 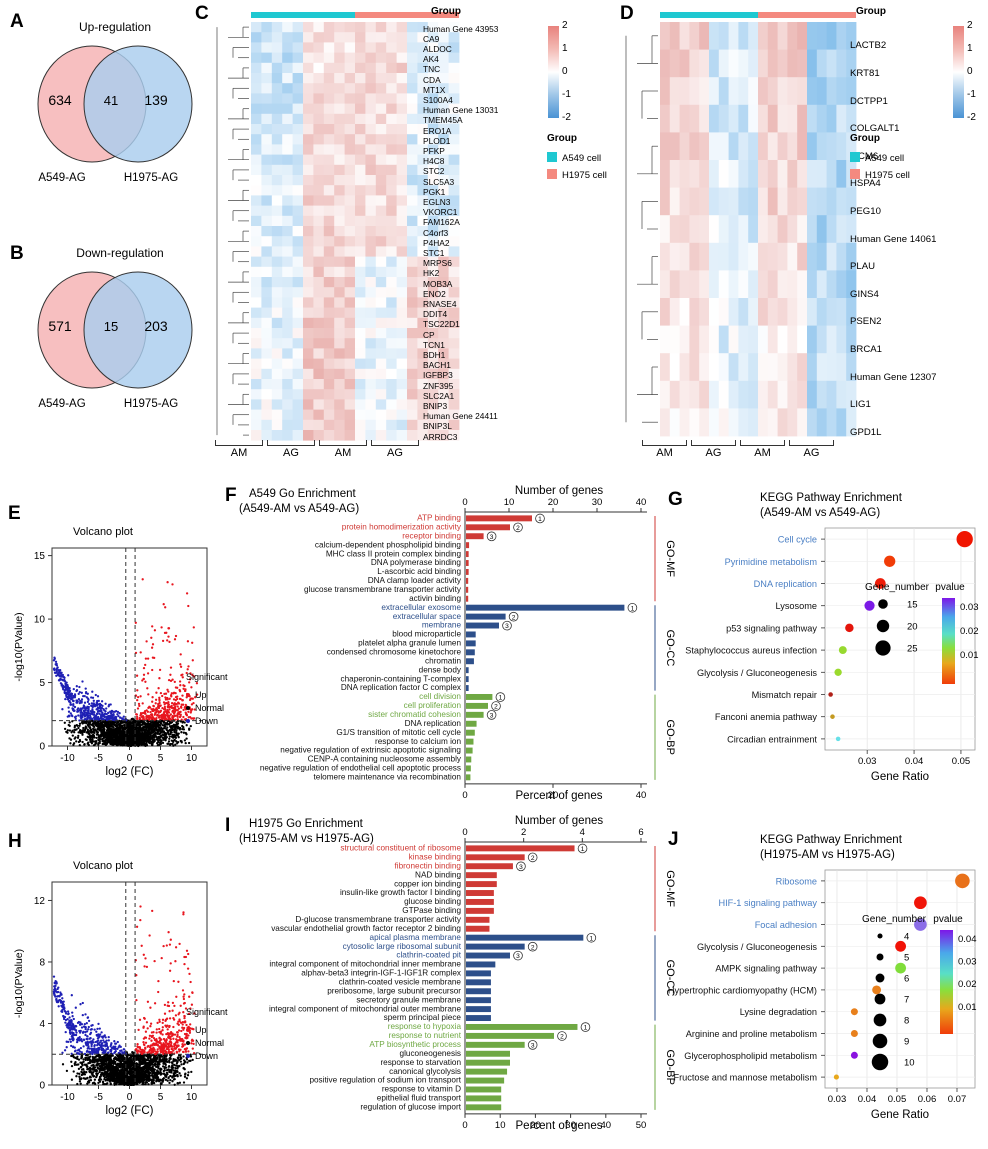 What do you see at coordinates (120, 253) in the screenshot?
I see `panel-b-title: Down-regulation` at bounding box center [120, 253].